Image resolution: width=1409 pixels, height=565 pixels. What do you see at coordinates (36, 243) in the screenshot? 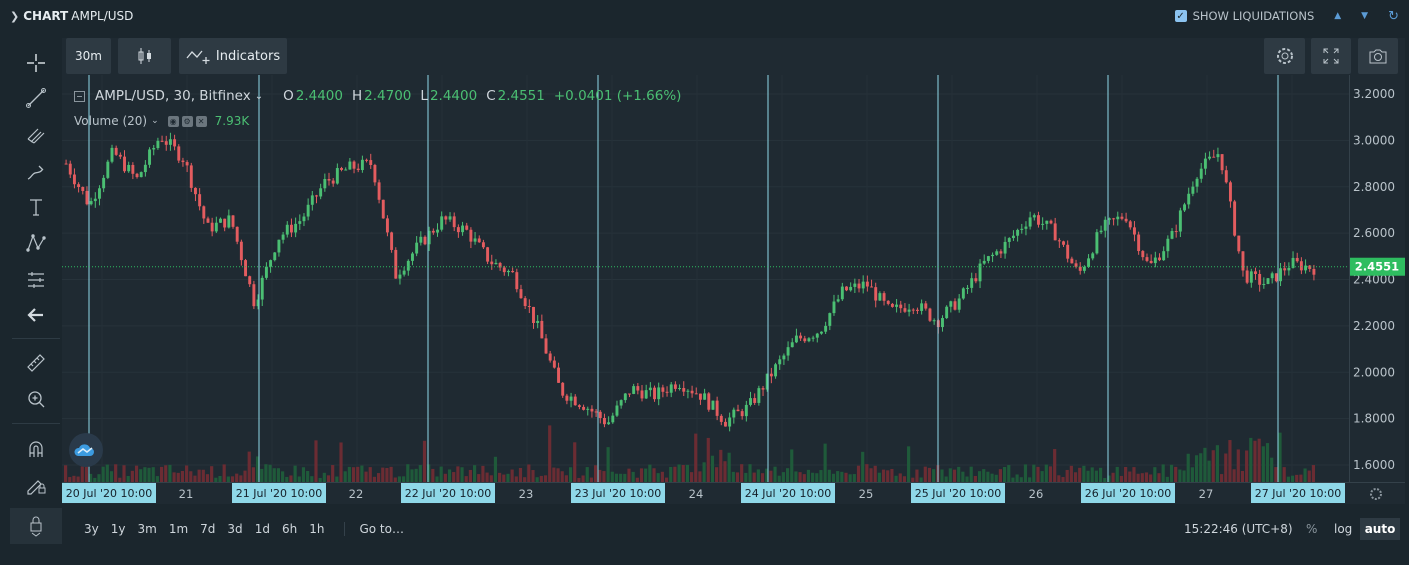
I see `pattern-tool` at bounding box center [36, 243].